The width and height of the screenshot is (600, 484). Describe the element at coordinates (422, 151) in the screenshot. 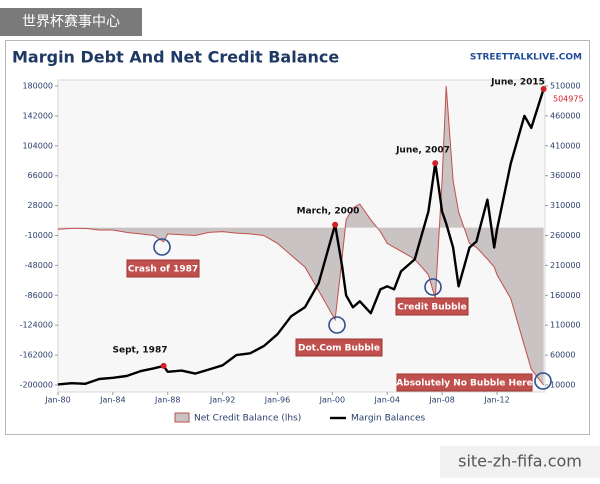

I see `annotation: June, 2007` at that location.